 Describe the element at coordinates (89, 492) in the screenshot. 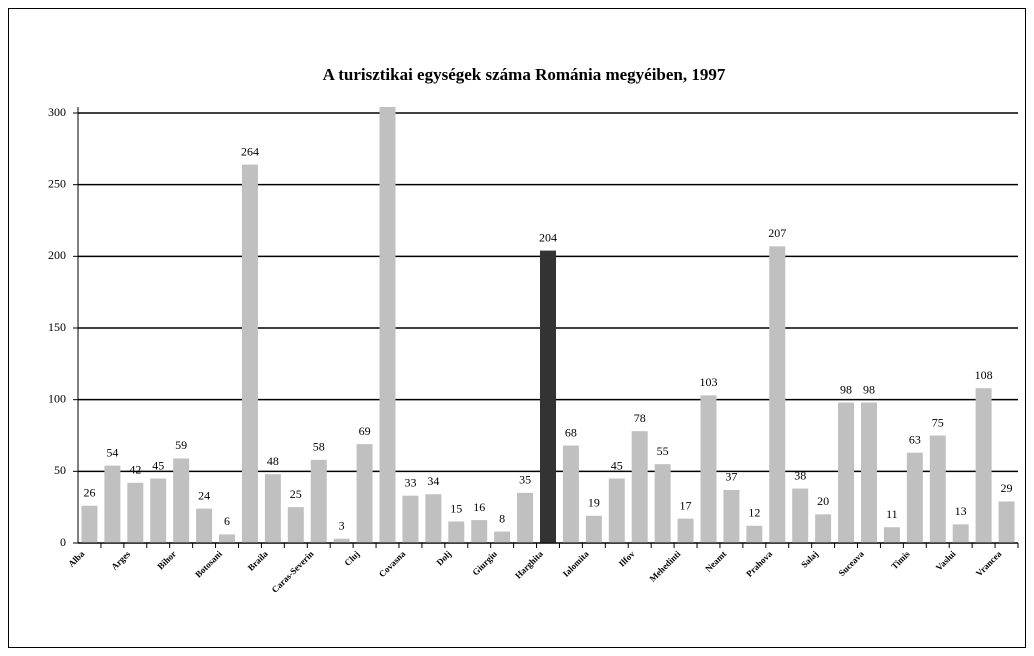

I see `value-label: 26` at that location.